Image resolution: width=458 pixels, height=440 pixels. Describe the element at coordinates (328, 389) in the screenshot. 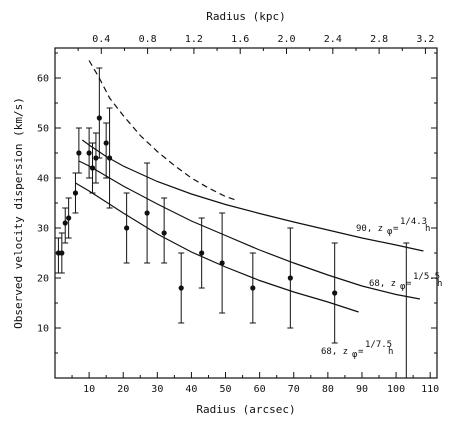

I see `x-tick-label: 80` at that location.